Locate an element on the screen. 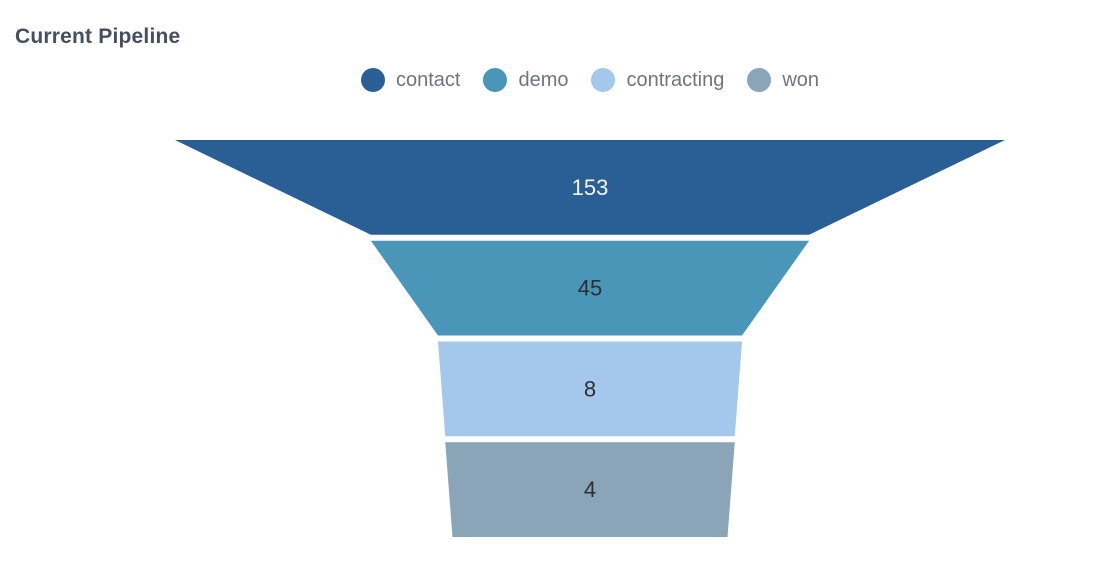 Image resolution: width=1120 pixels, height=574 pixels. legend-item-demo: demo is located at coordinates (525, 80).